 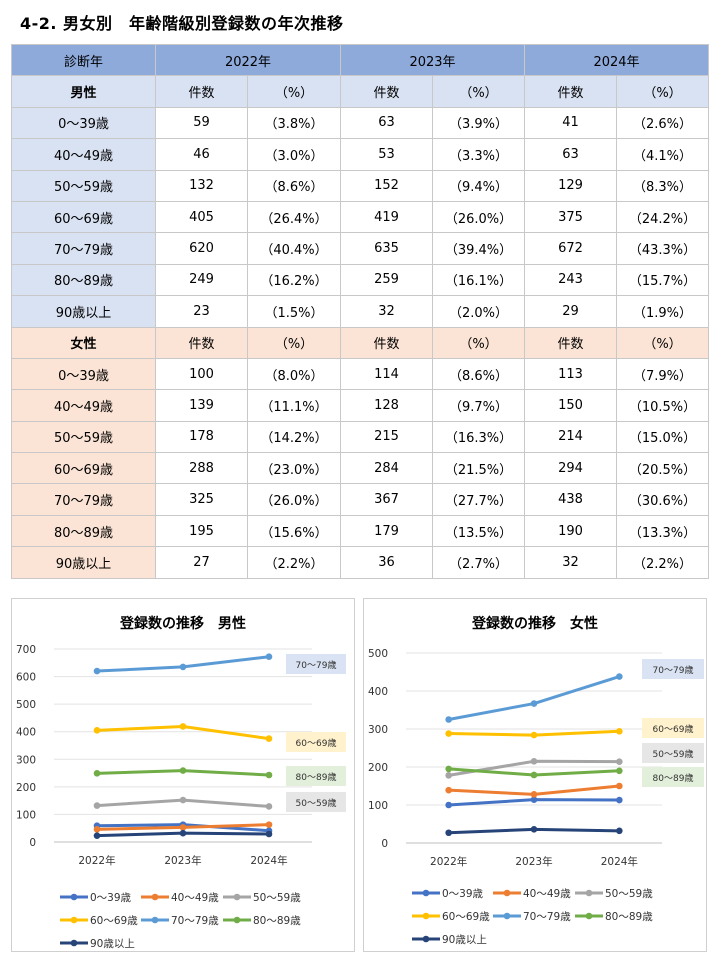 What do you see at coordinates (478, 123) in the screenshot?
I see `pct-cell: （3.9%）` at bounding box center [478, 123].